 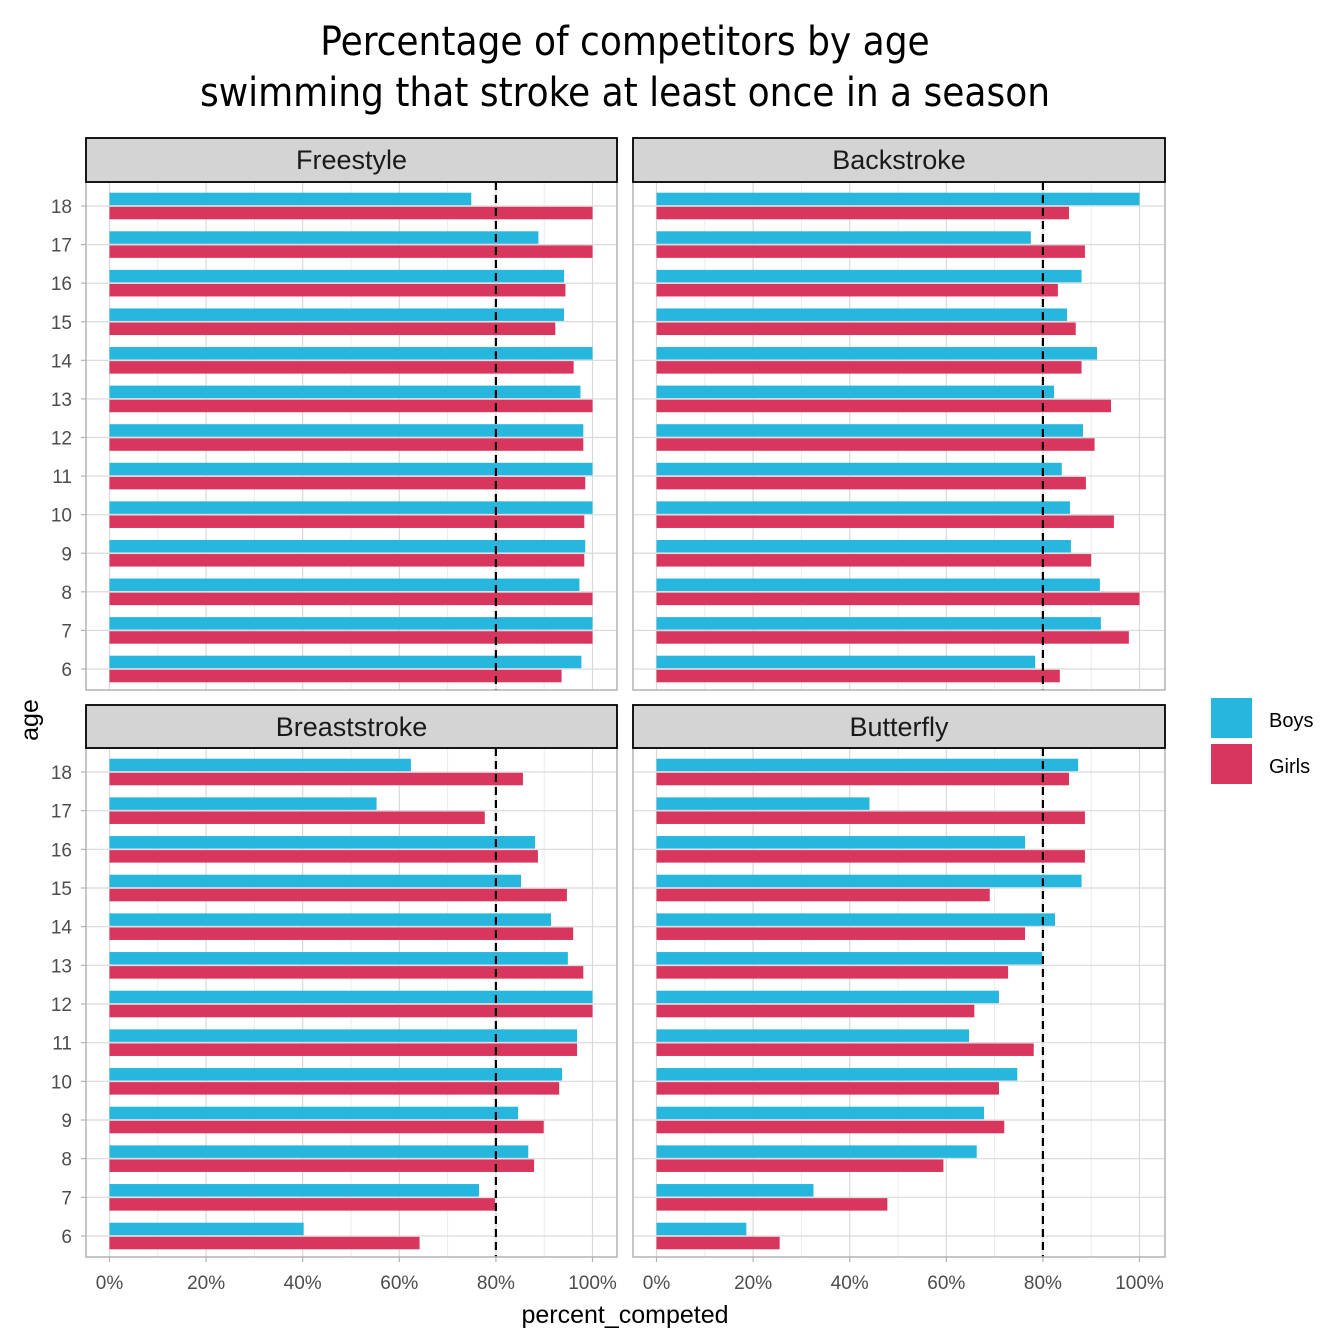 What do you see at coordinates (110, 1283) in the screenshot?
I see `x-tick-label: 0%` at bounding box center [110, 1283].